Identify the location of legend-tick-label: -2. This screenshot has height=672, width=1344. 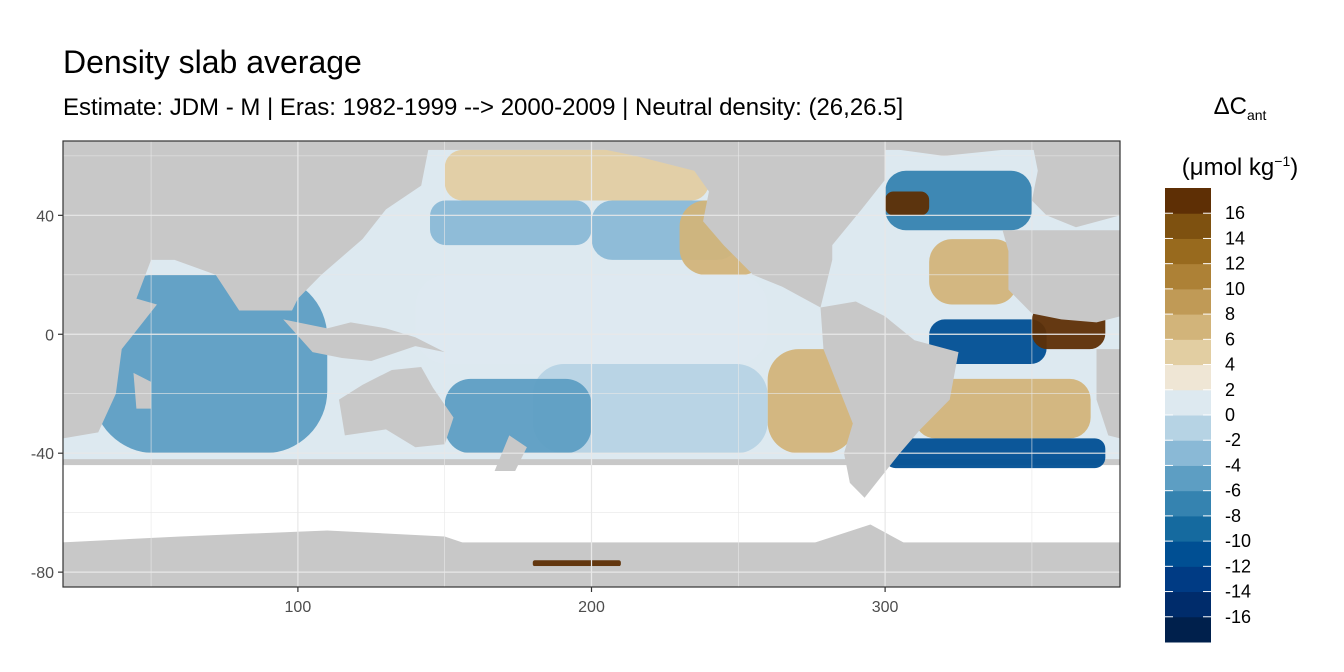
(1233, 440).